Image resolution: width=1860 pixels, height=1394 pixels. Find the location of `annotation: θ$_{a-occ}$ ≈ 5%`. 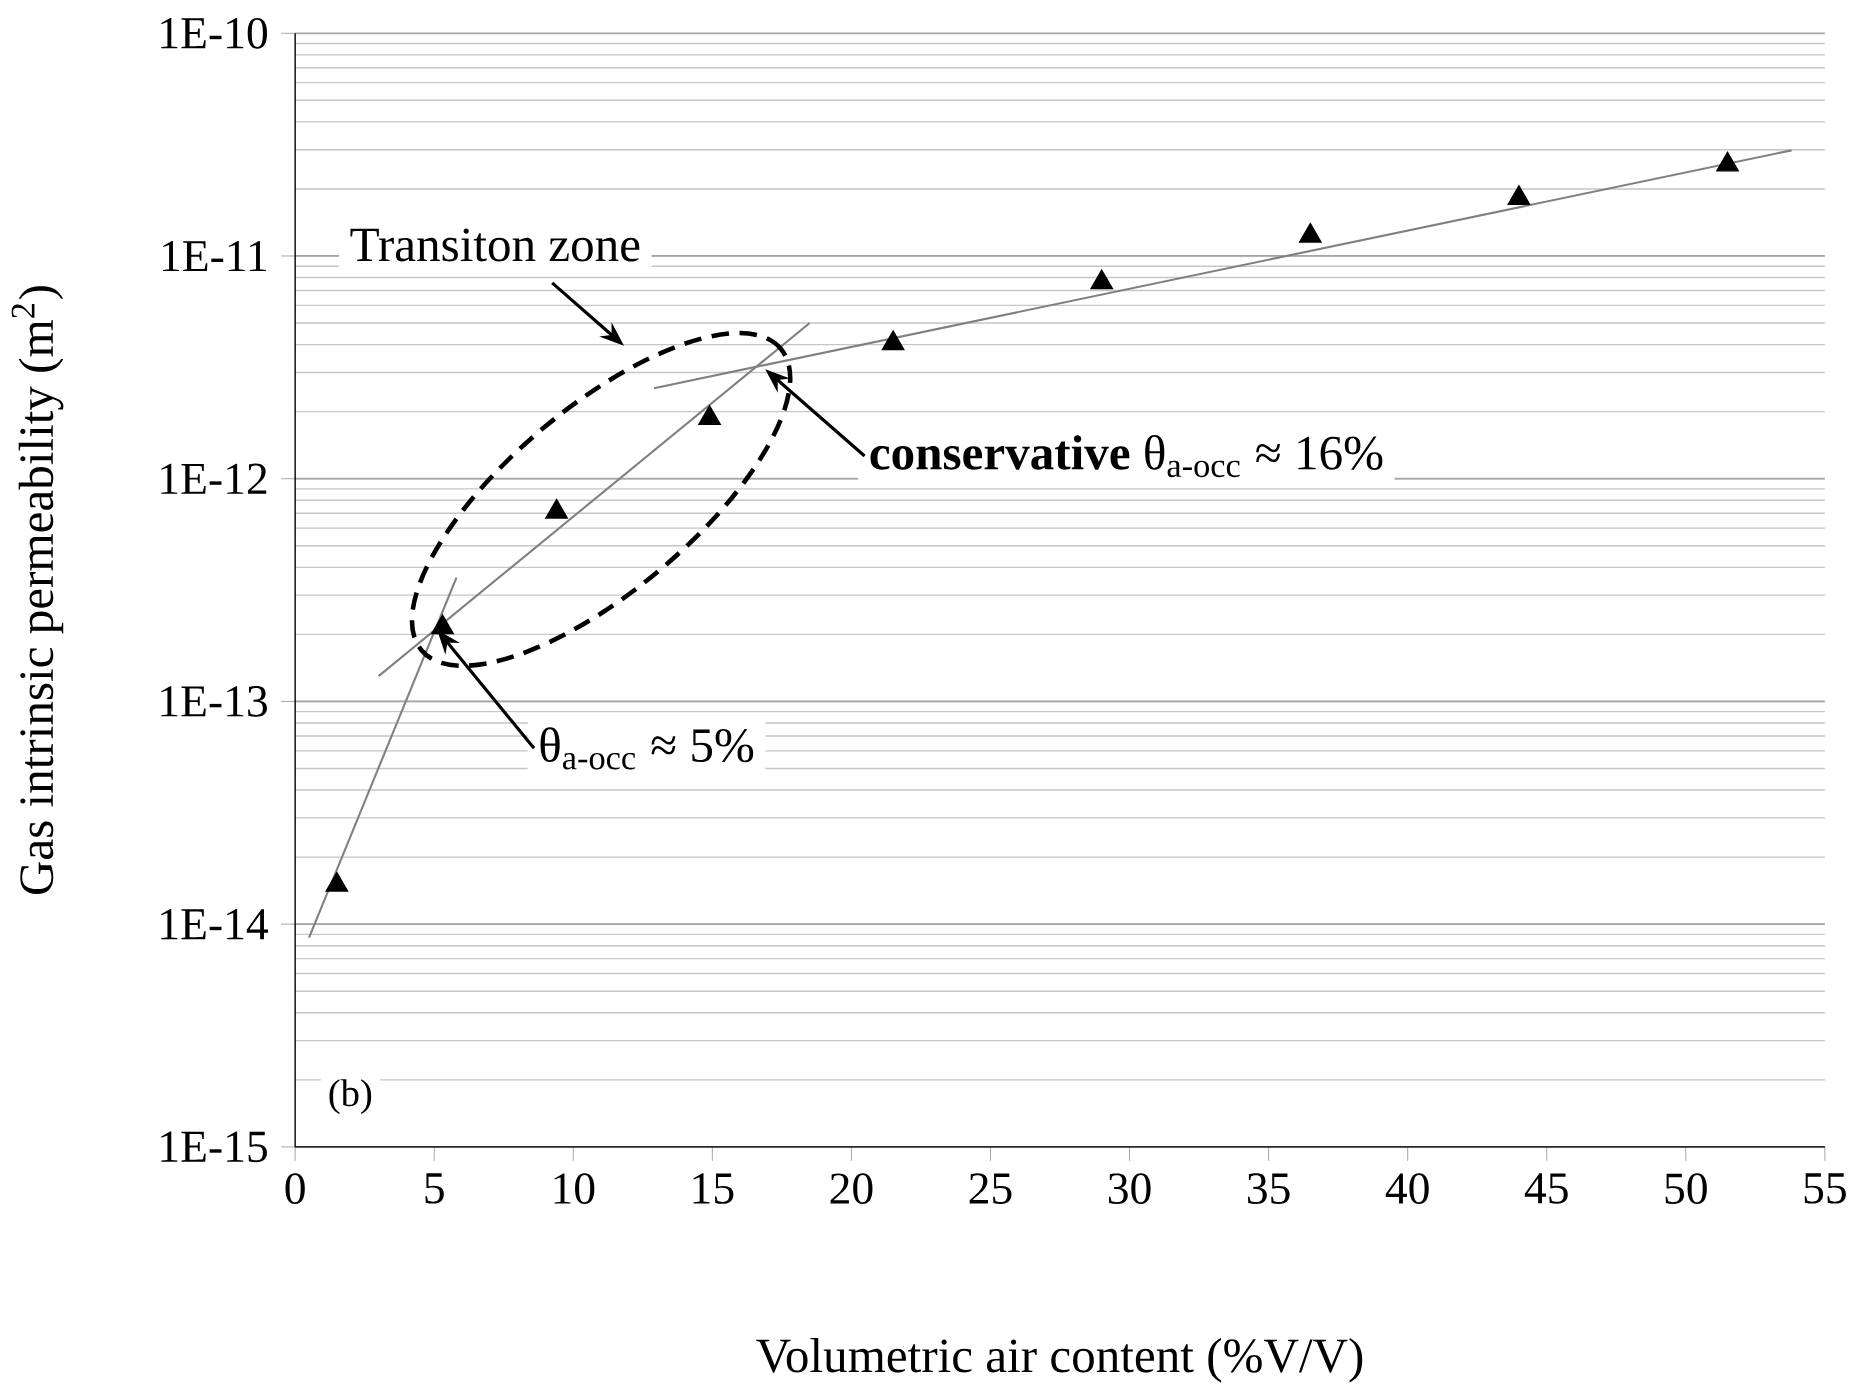

annotation: θ$_{a-occ}$ ≈ 5% is located at coordinates (647, 748).